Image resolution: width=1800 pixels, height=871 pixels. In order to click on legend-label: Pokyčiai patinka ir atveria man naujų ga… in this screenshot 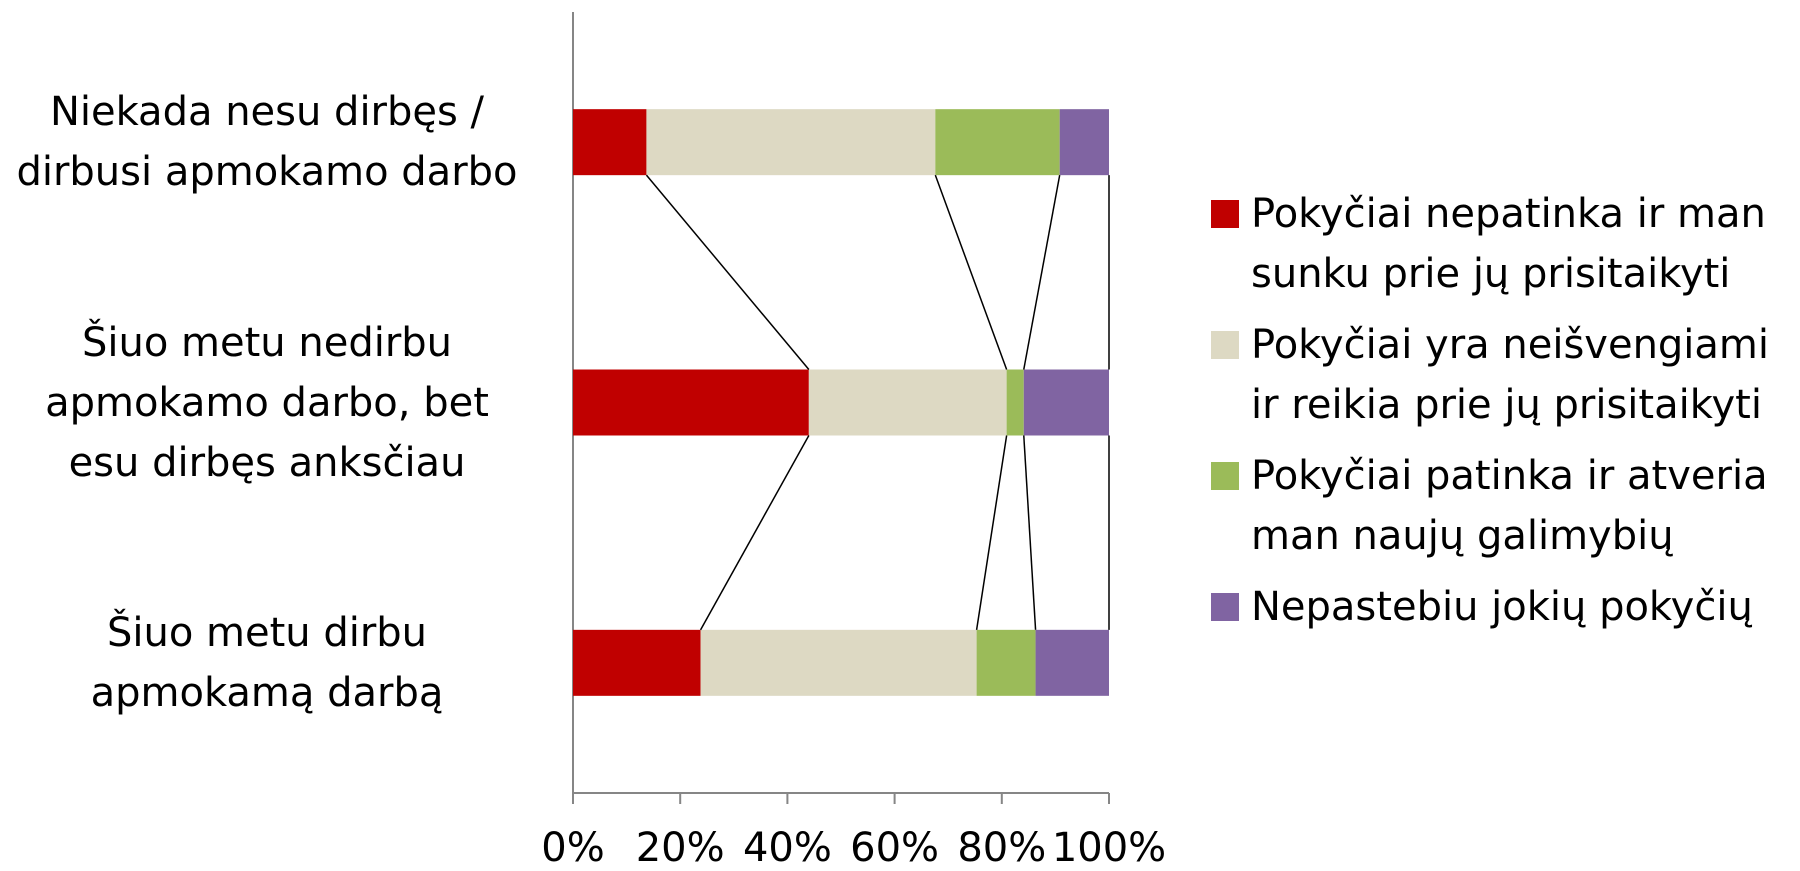, I will do `click(1509, 506)`.